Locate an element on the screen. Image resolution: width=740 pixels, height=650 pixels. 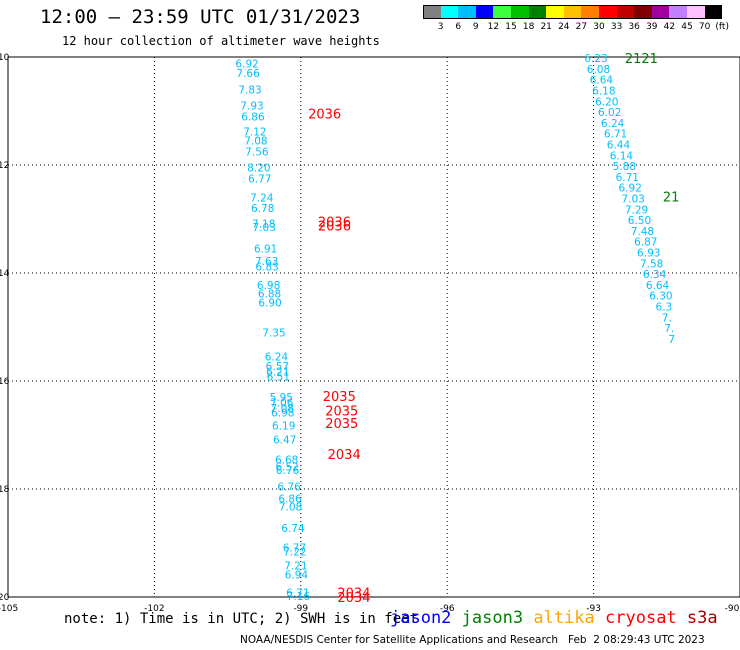
wave-height-value: 6.78 is located at coordinates (262, 209).